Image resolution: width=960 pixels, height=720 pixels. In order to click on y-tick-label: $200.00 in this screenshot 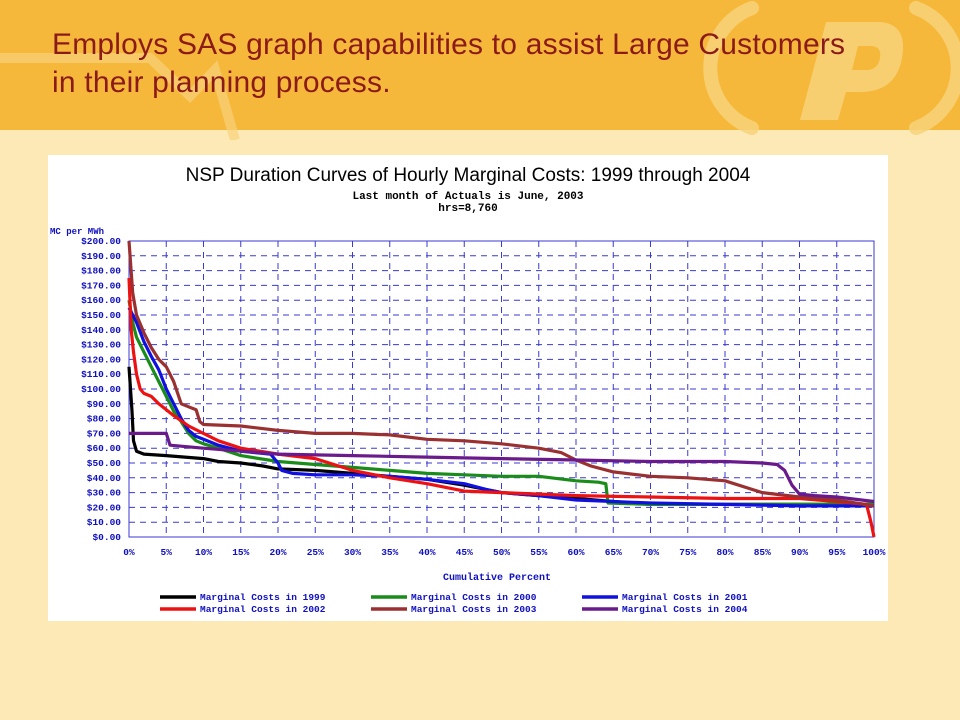, I will do `click(101, 241)`.